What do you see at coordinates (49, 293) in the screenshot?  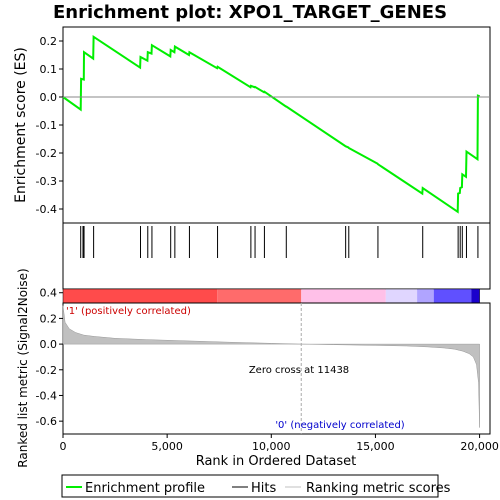 I see `metric-y-tick-label: 0.4` at bounding box center [49, 293].